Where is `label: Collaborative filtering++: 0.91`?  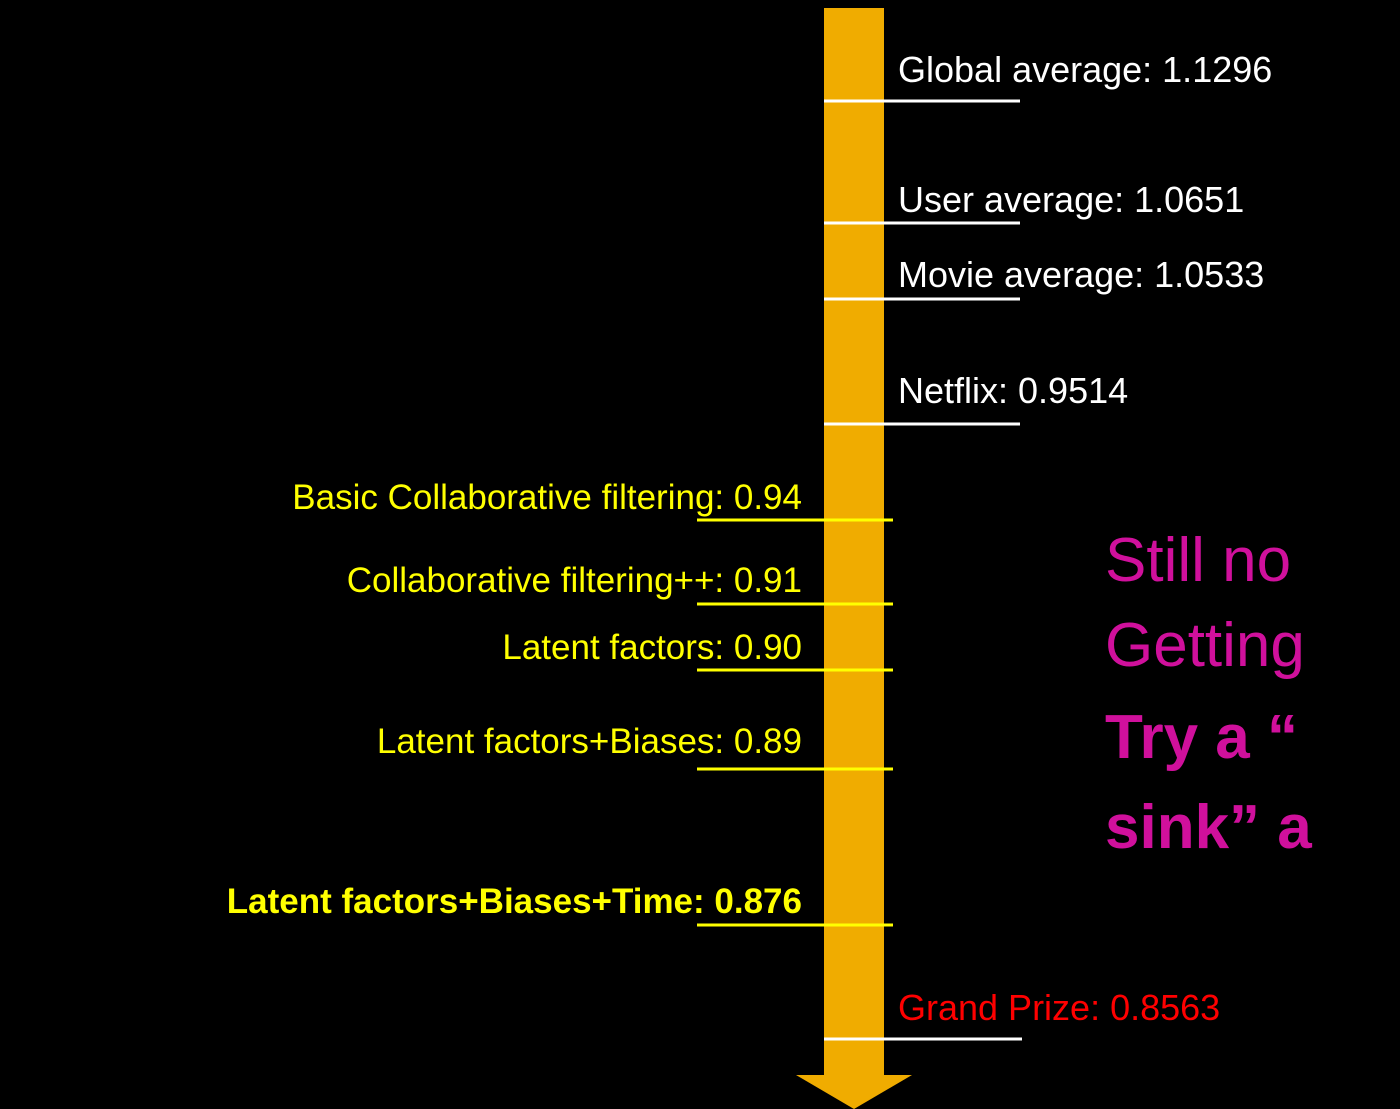 label: Collaborative filtering++: 0.91 is located at coordinates (574, 580).